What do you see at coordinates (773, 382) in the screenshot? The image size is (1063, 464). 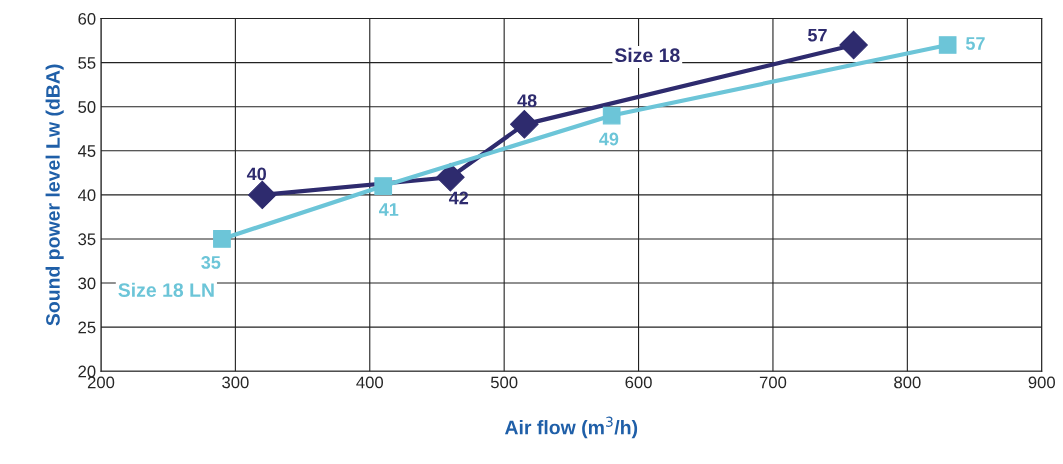 I see `x-tick-label: 700` at bounding box center [773, 382].